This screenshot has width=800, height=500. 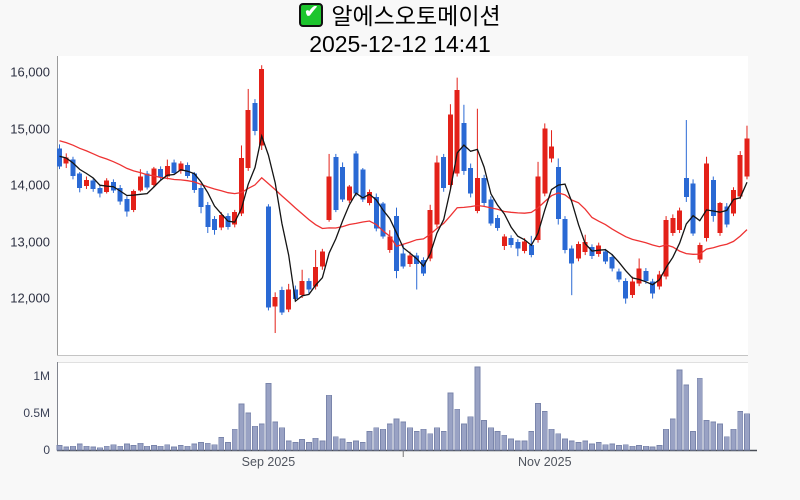 What do you see at coordinates (30, 72) in the screenshot?
I see `price-axis-tick: 16,000` at bounding box center [30, 72].